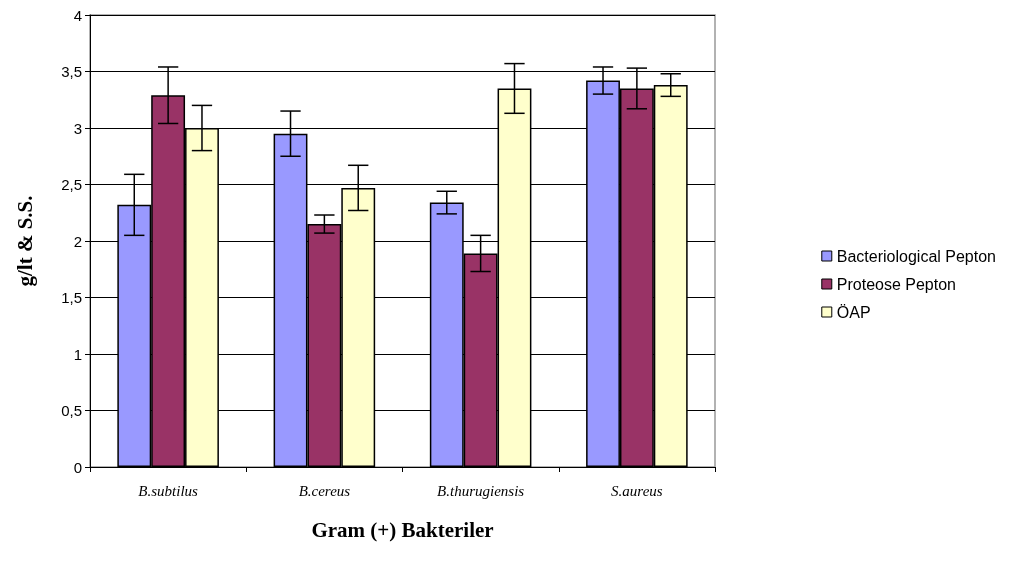 This screenshot has height=568, width=1011. What do you see at coordinates (637, 490) in the screenshot?
I see `x-tick-label: S.aureus` at bounding box center [637, 490].